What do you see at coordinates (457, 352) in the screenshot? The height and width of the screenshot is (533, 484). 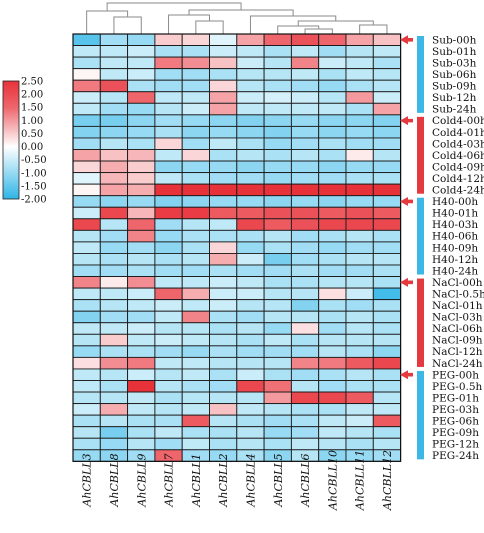 I see `row-label: NaCl-12h` at bounding box center [457, 352].